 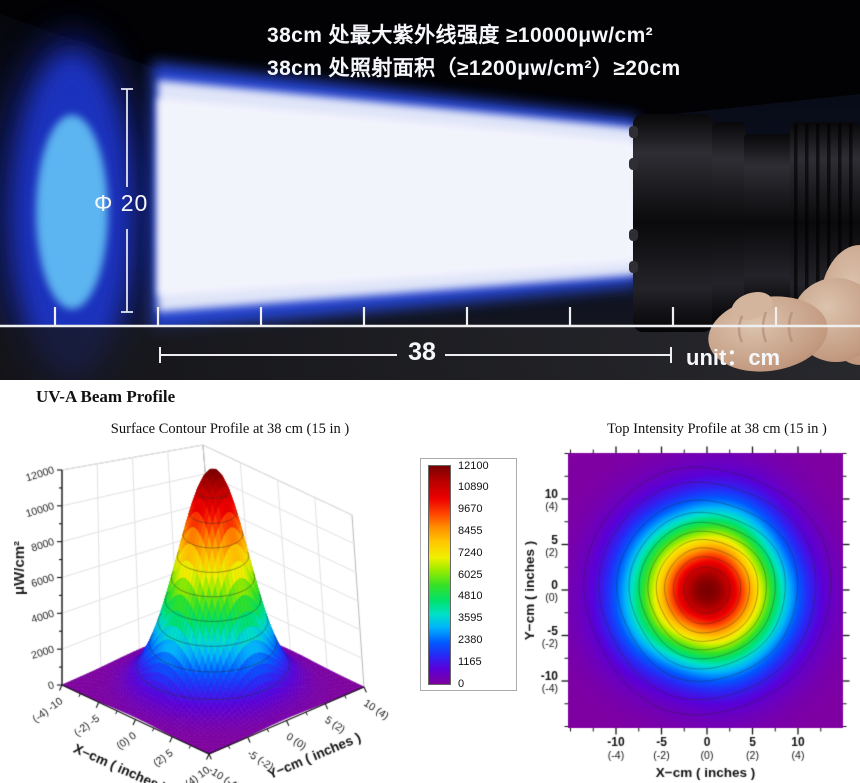 I want to click on section-title: UV-A Beam Profile, so click(x=106, y=396).